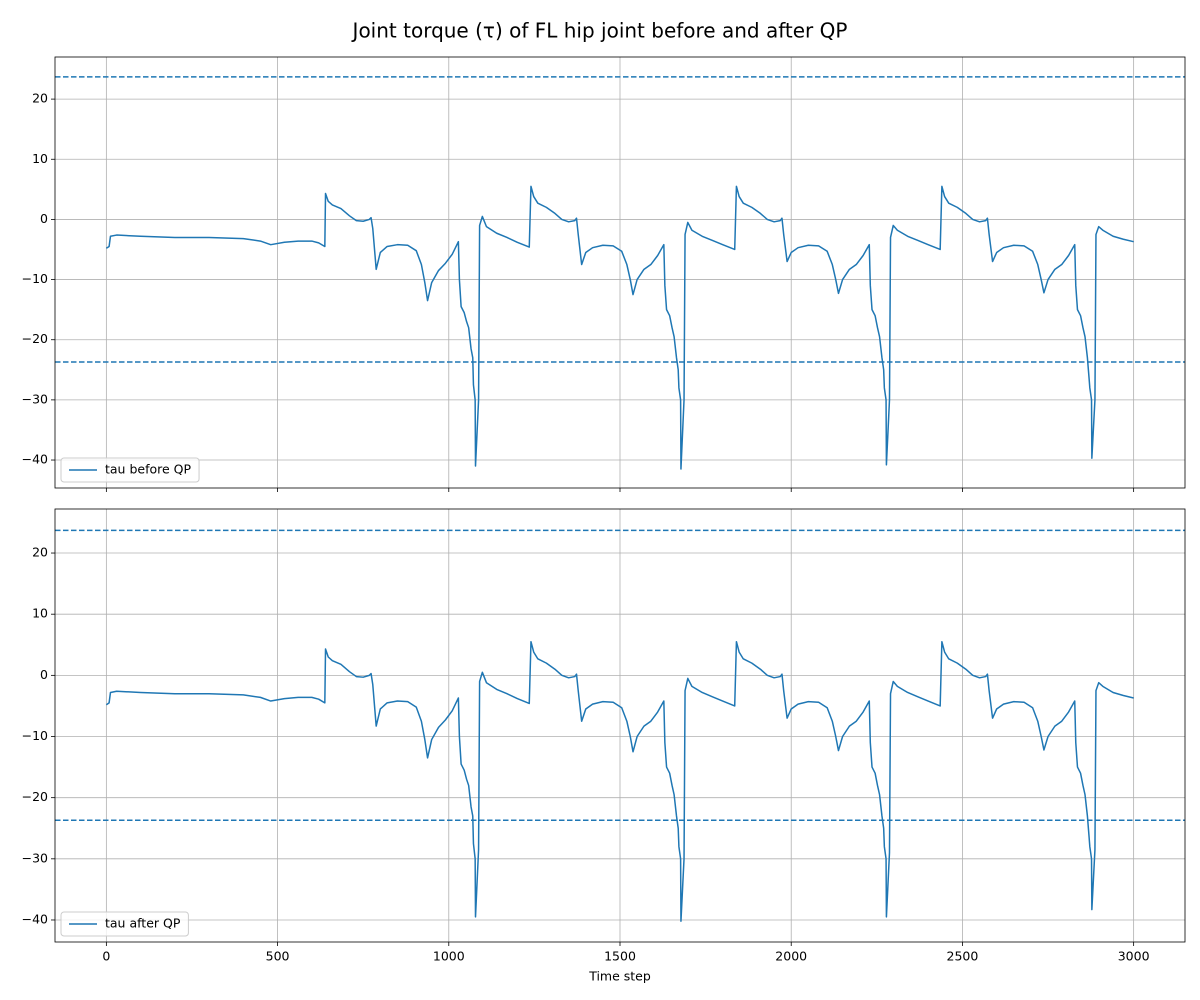  What do you see at coordinates (278, 956) in the screenshot?
I see `x-tick-label: 500` at bounding box center [278, 956].